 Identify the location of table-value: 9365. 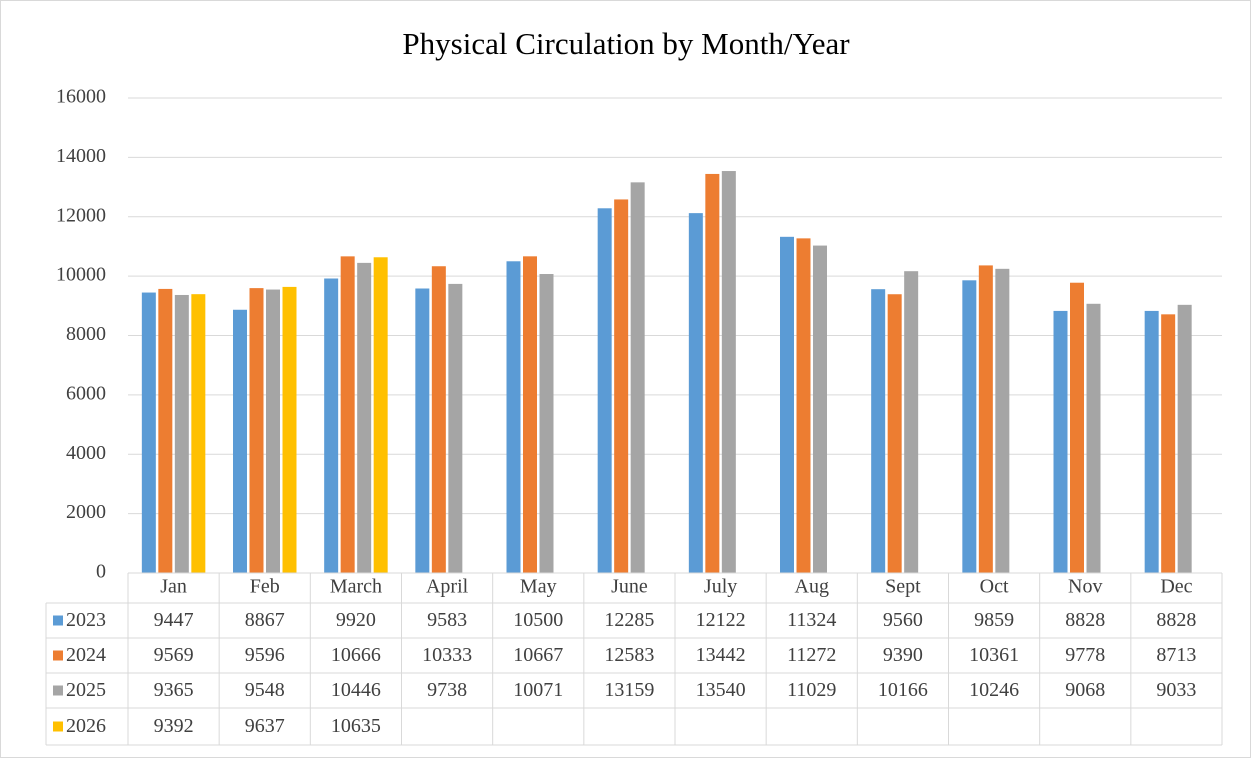
(174, 690).